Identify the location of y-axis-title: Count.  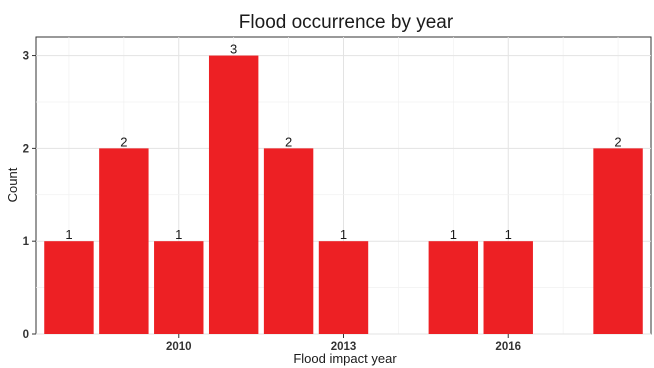
(12, 184).